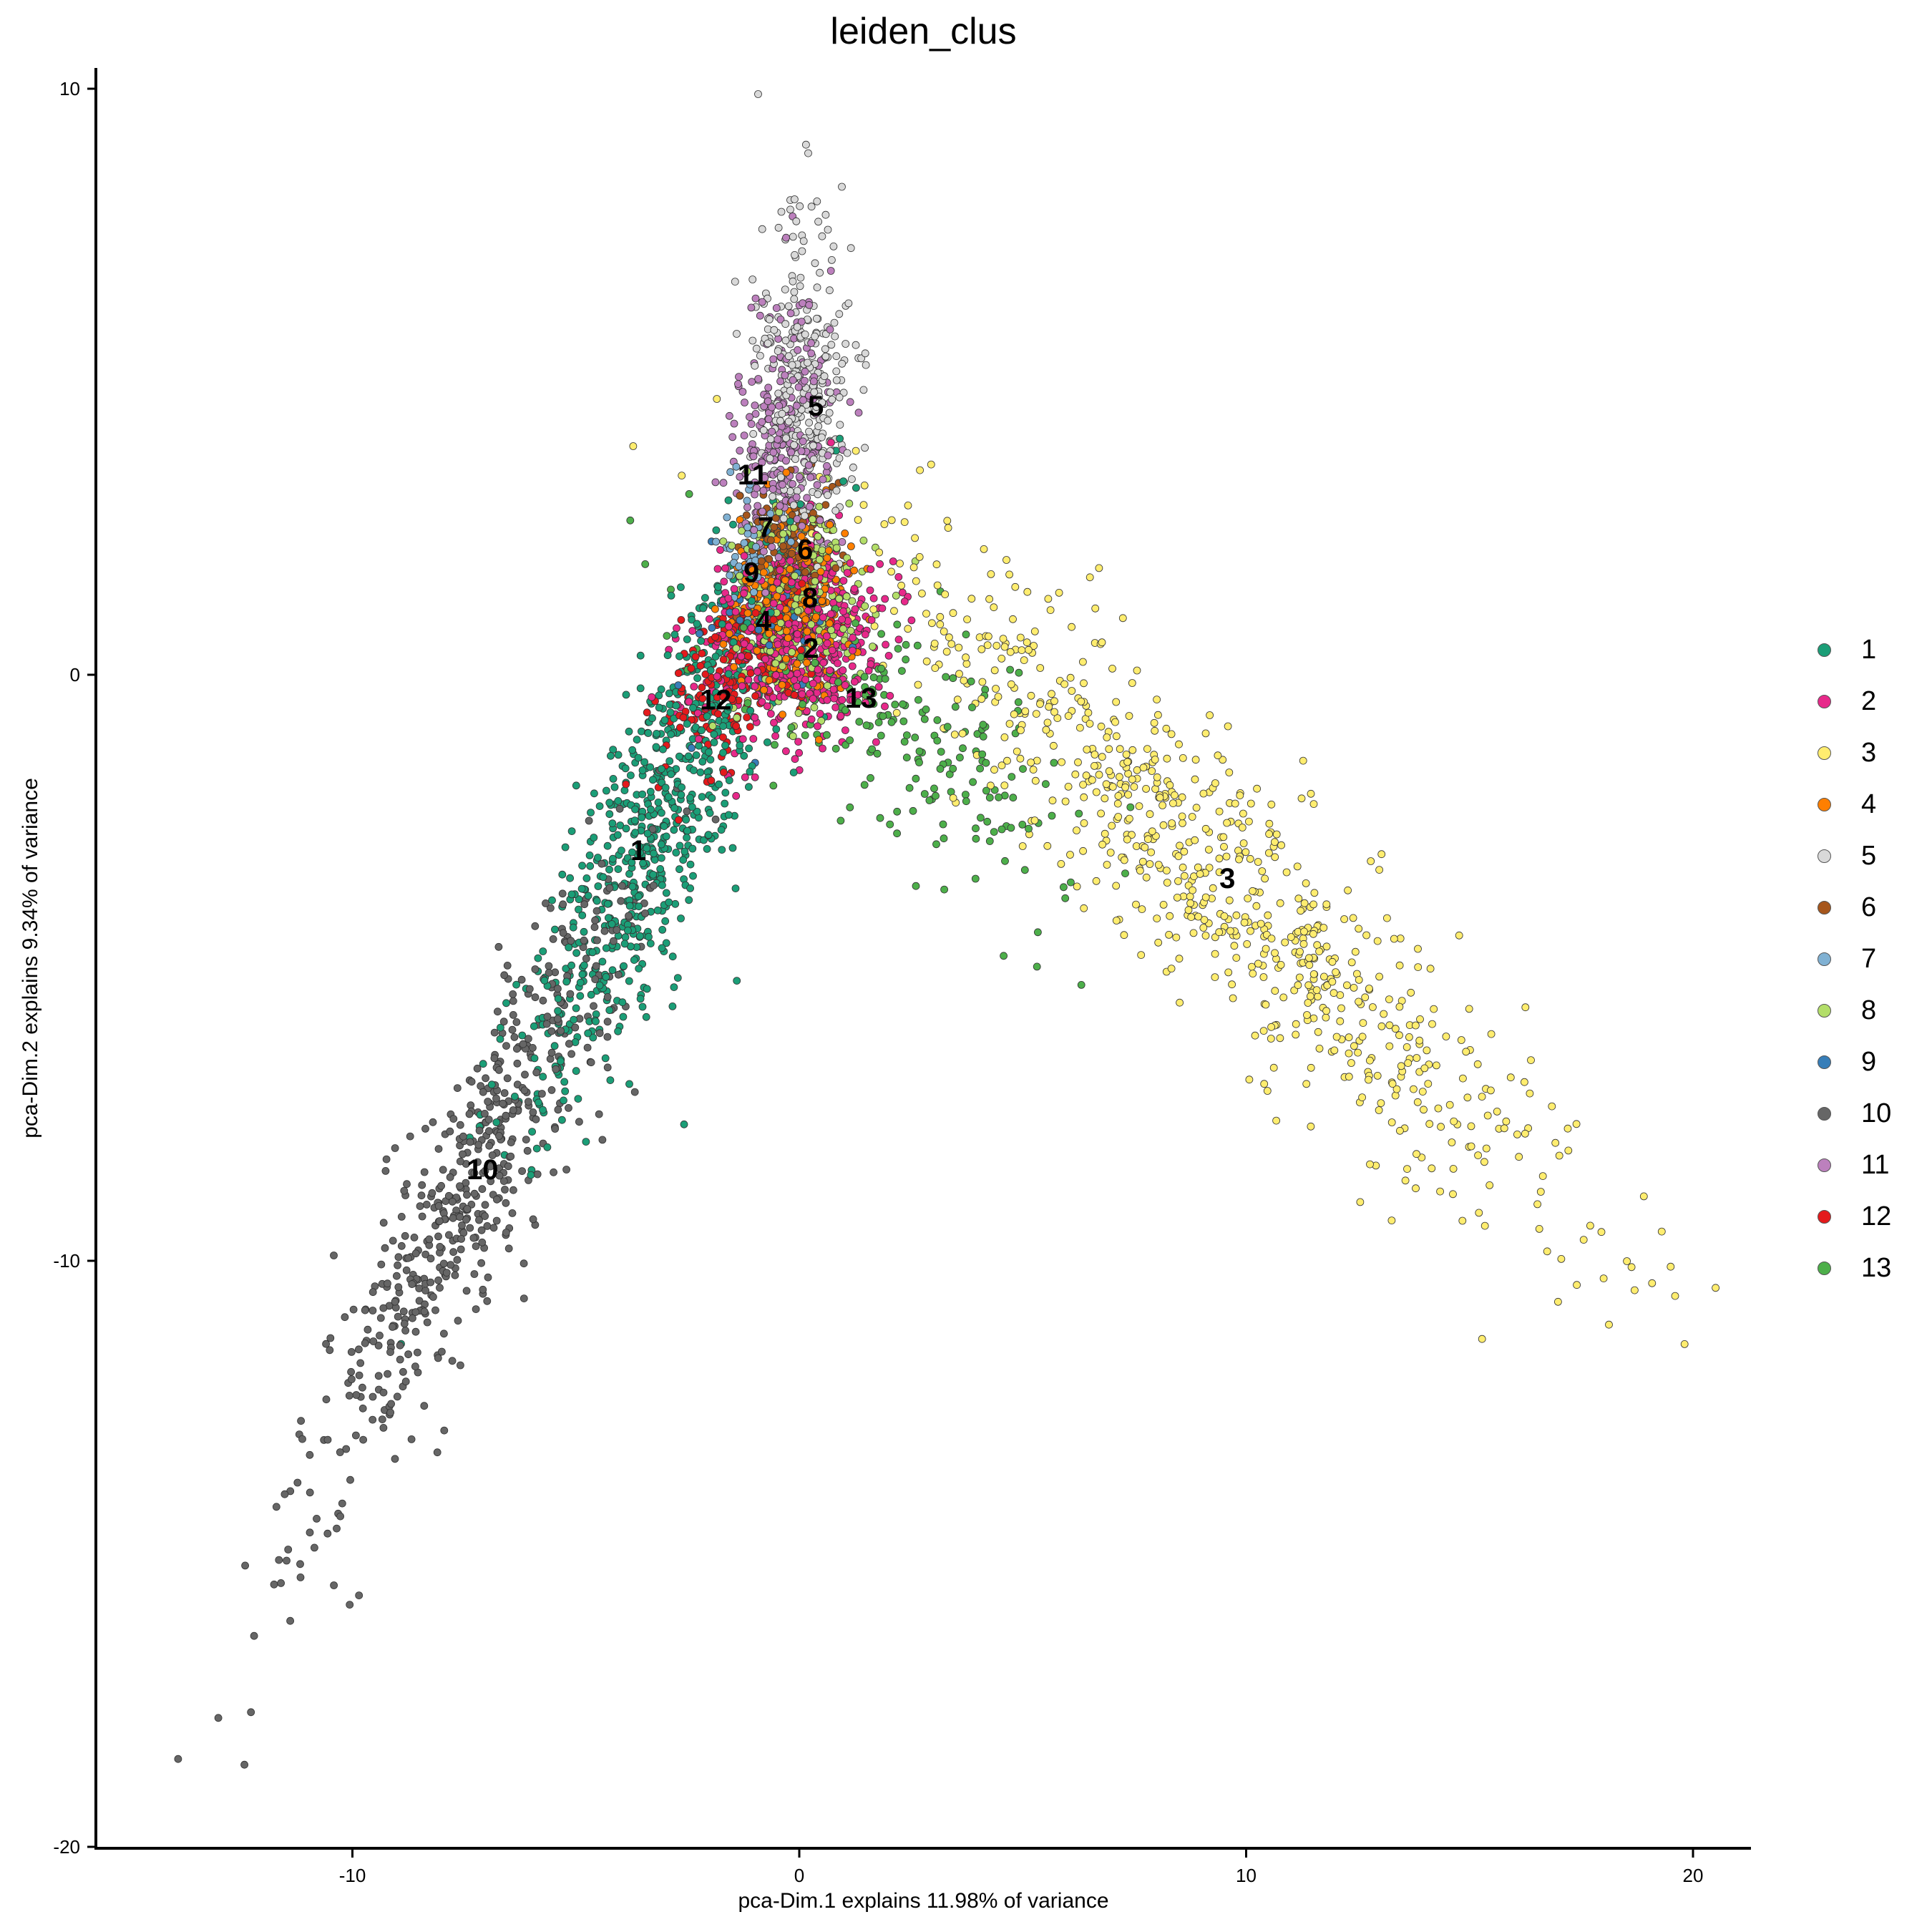  I want to click on y-tick-label: 10, so click(69, 88).